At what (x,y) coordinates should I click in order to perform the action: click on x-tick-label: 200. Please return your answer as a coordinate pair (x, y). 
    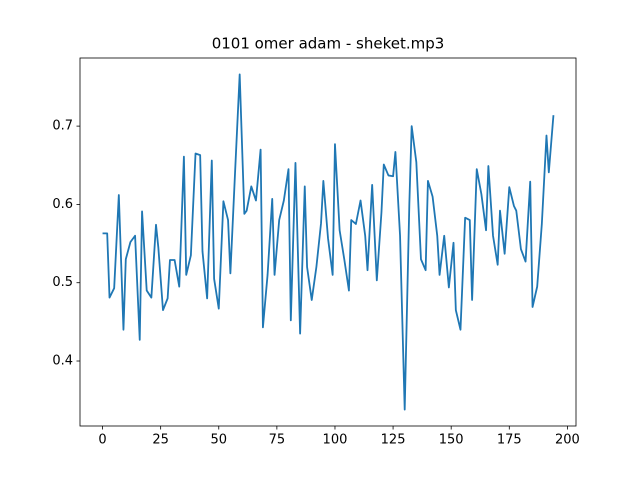
    Looking at the image, I should click on (567, 440).